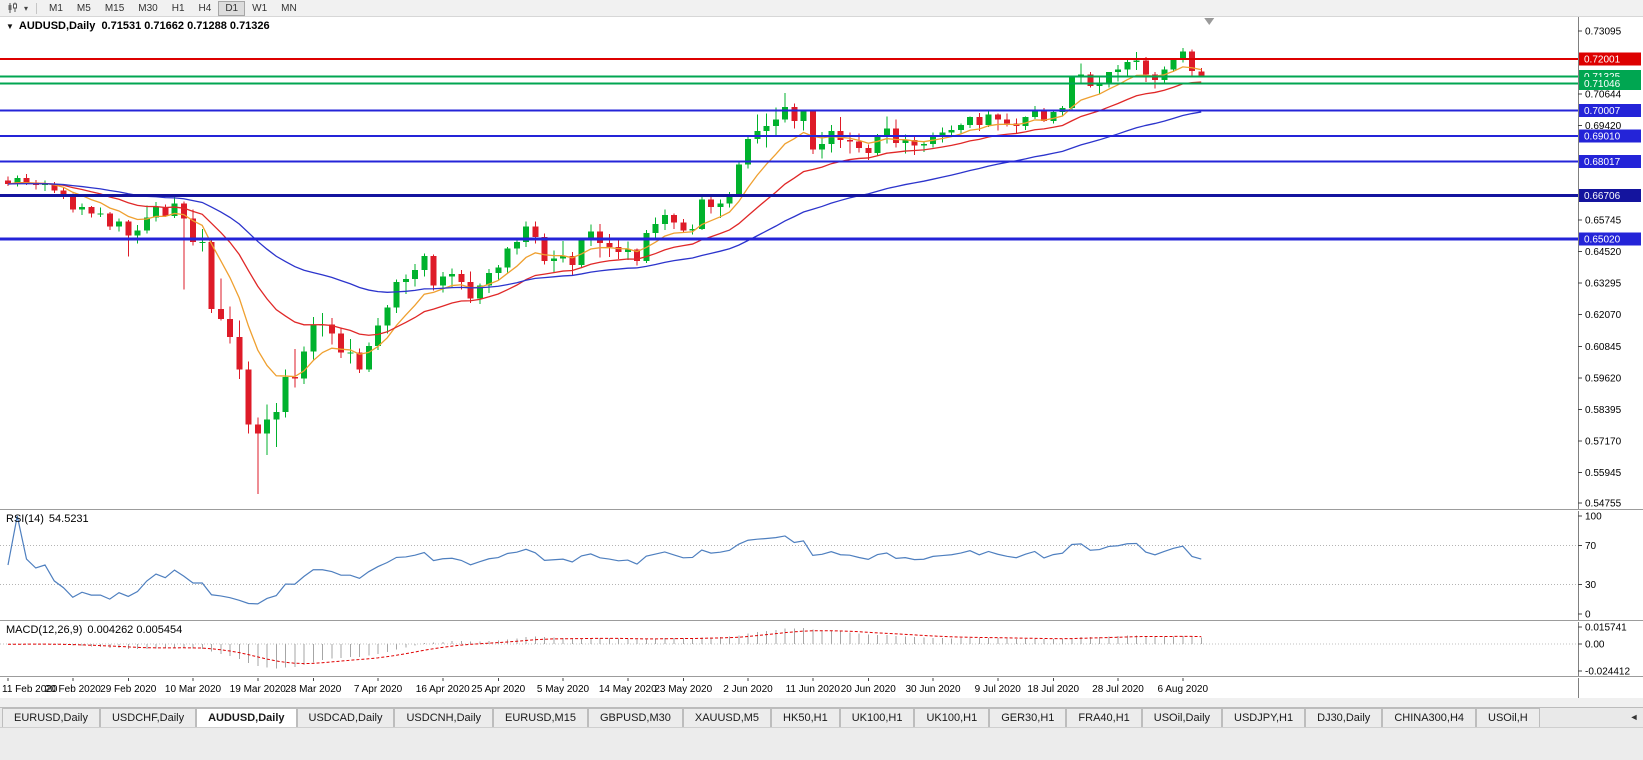  Describe the element at coordinates (1603, 95) in the screenshot. I see `svg-text: 0.70644` at that location.